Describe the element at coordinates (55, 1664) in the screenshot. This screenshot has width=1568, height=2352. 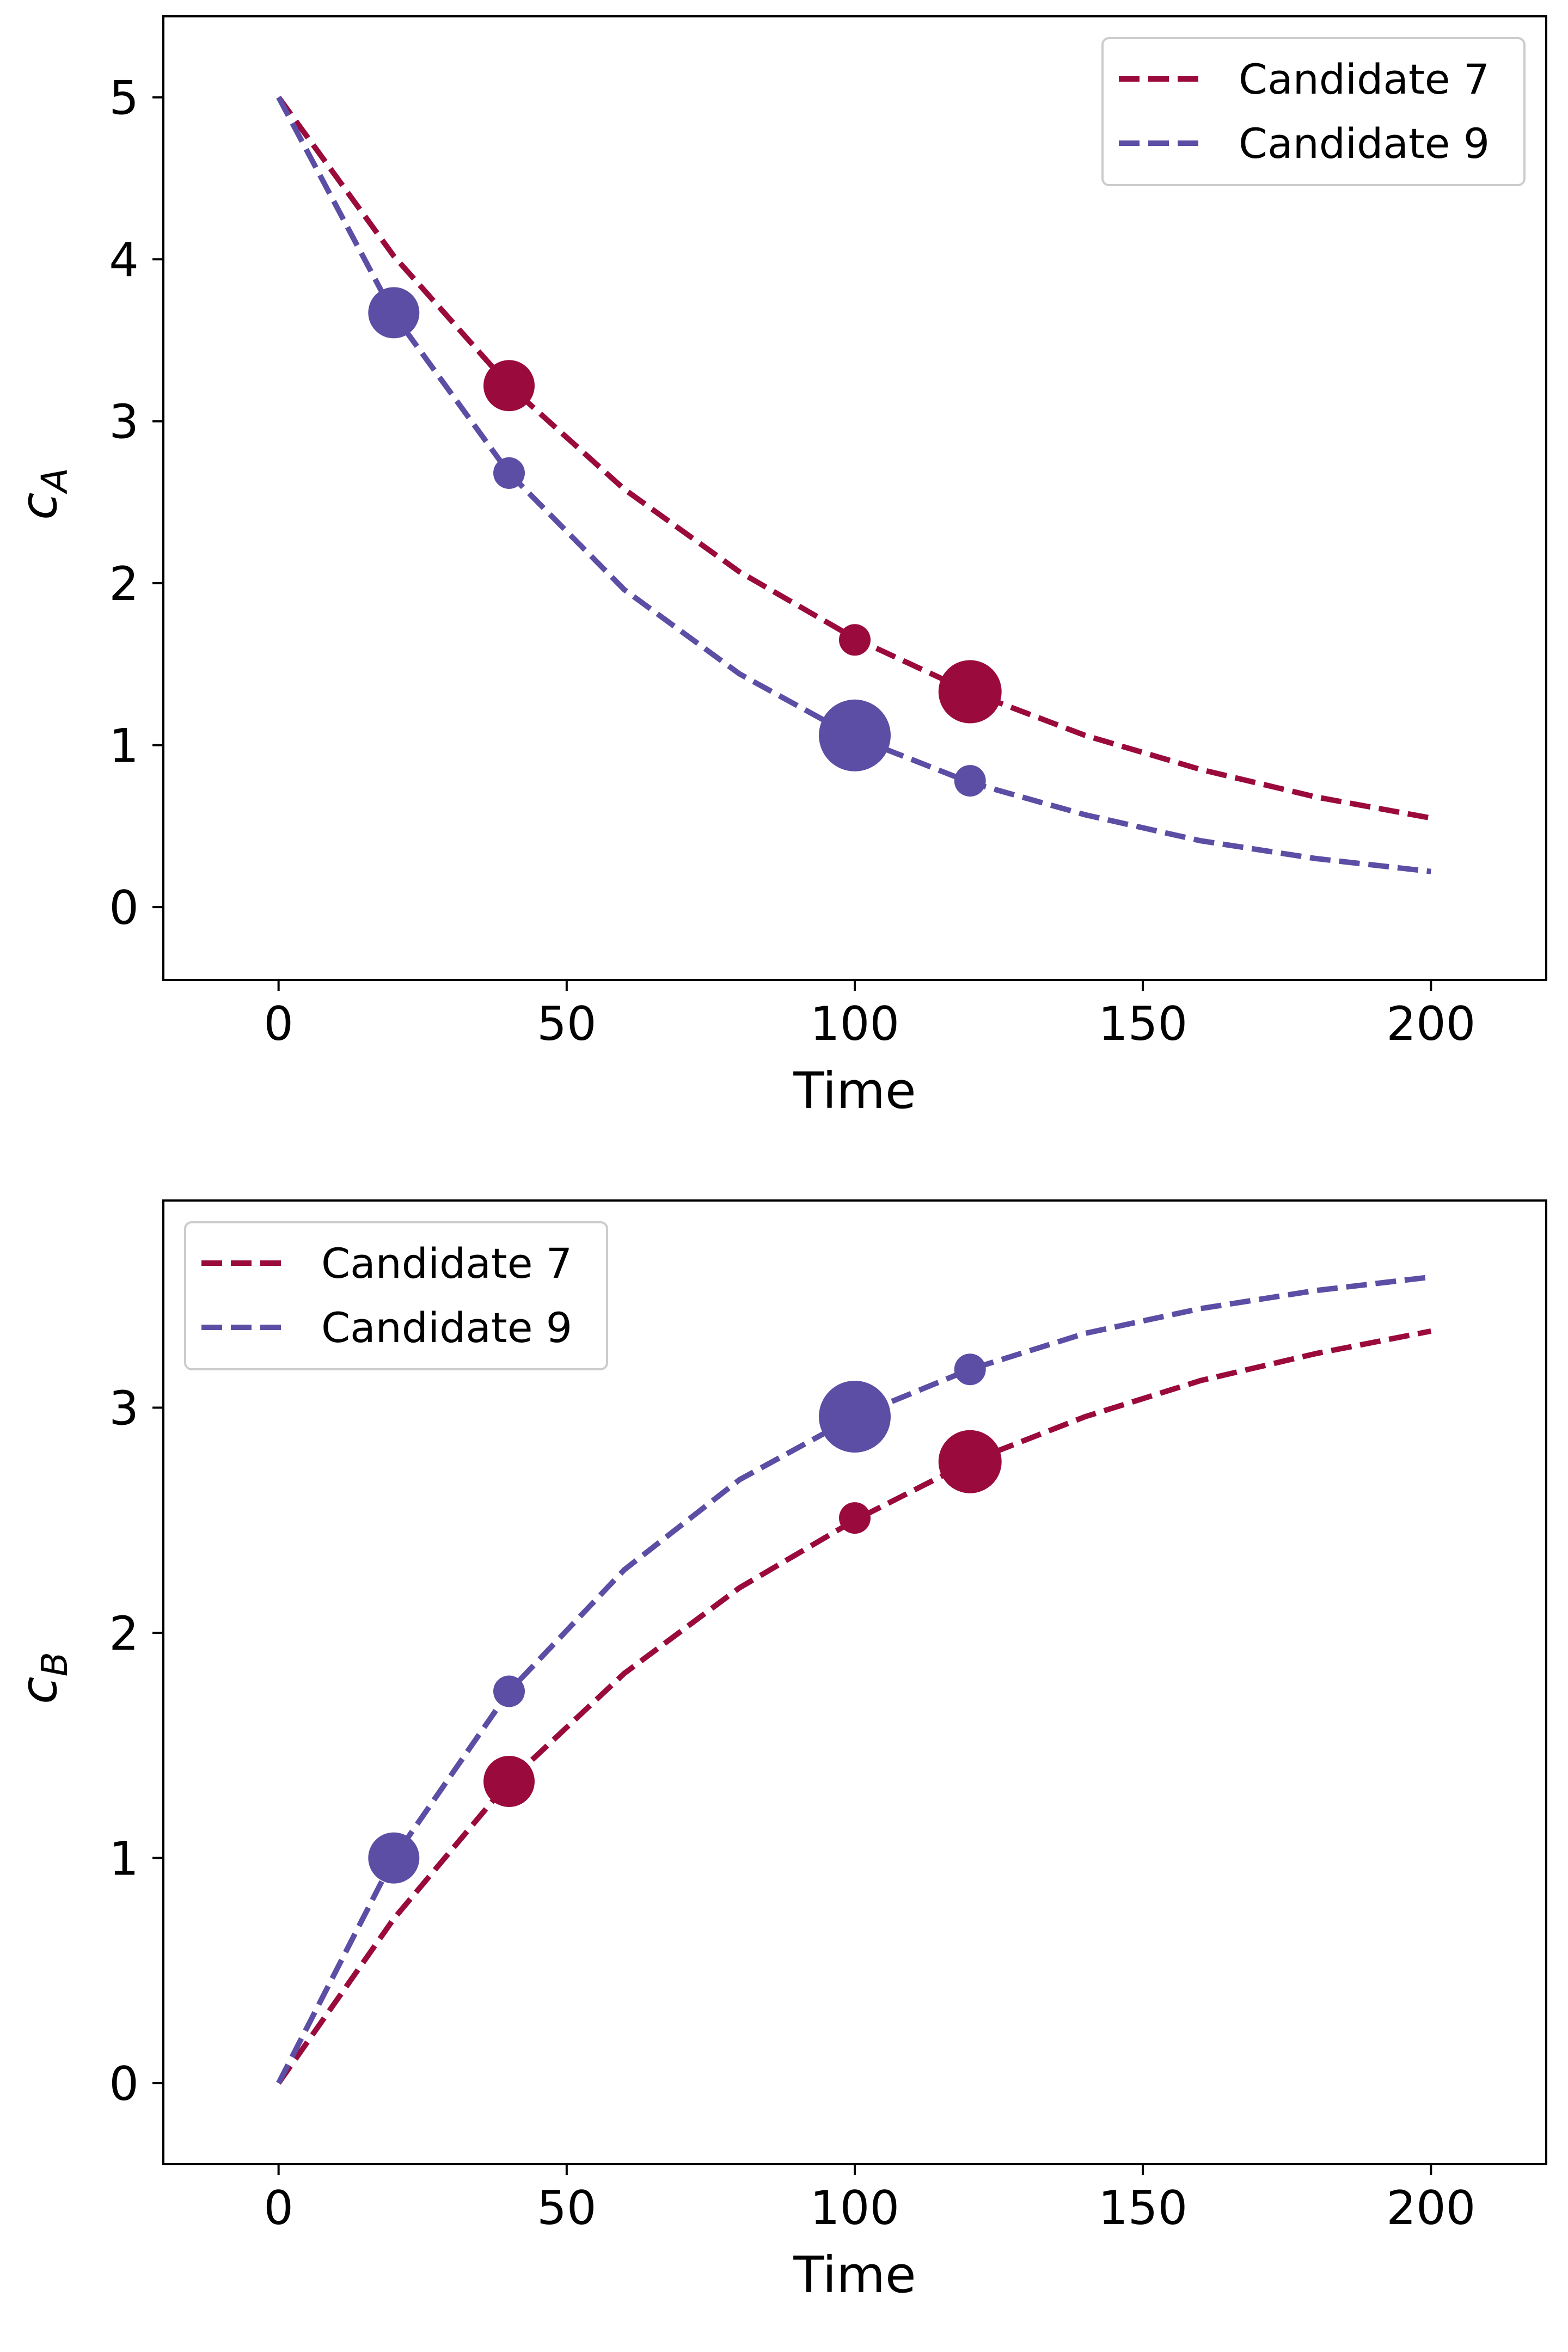
I see `y-axis-label-sub: B` at that location.